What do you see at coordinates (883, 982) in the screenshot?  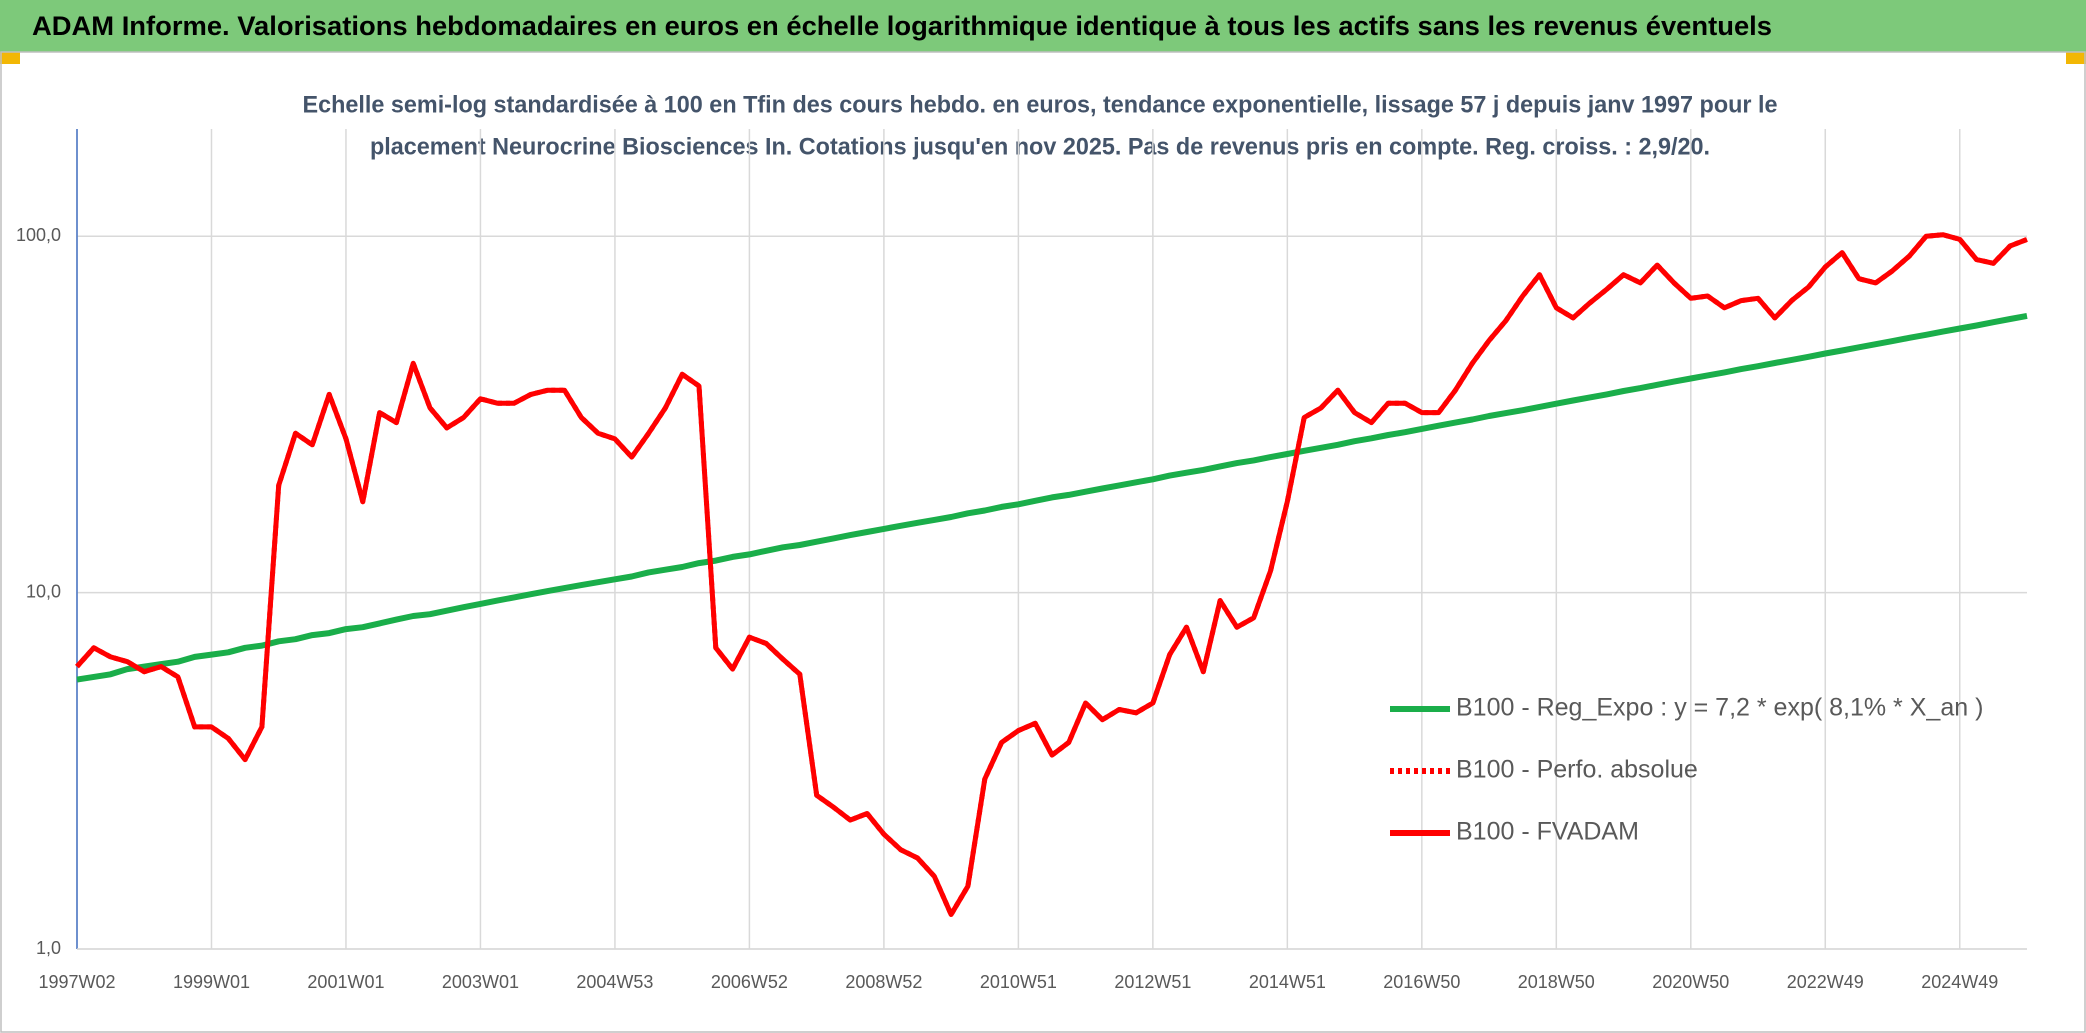 I see `x-tick-label: 2008W52` at bounding box center [883, 982].